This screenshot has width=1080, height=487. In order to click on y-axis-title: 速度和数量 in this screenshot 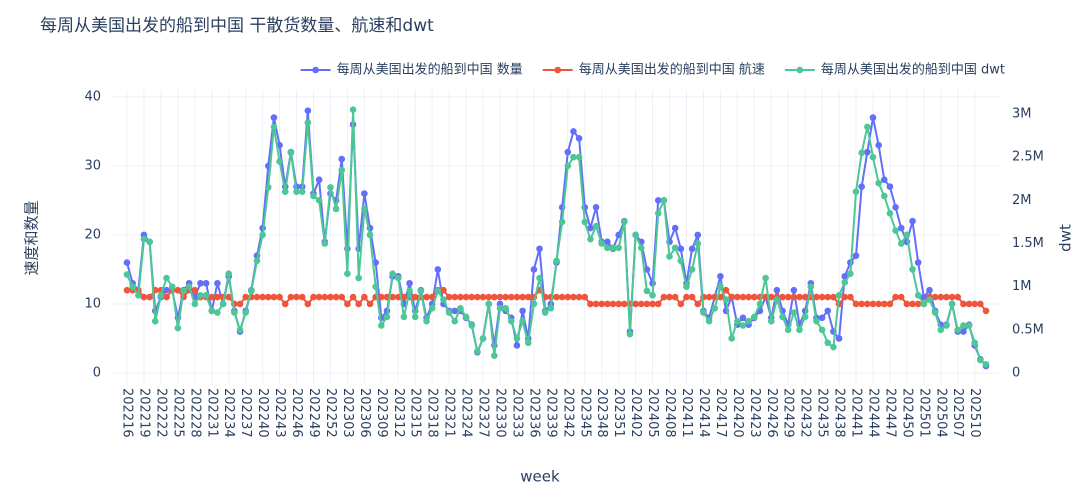, I will do `click(32, 237)`.